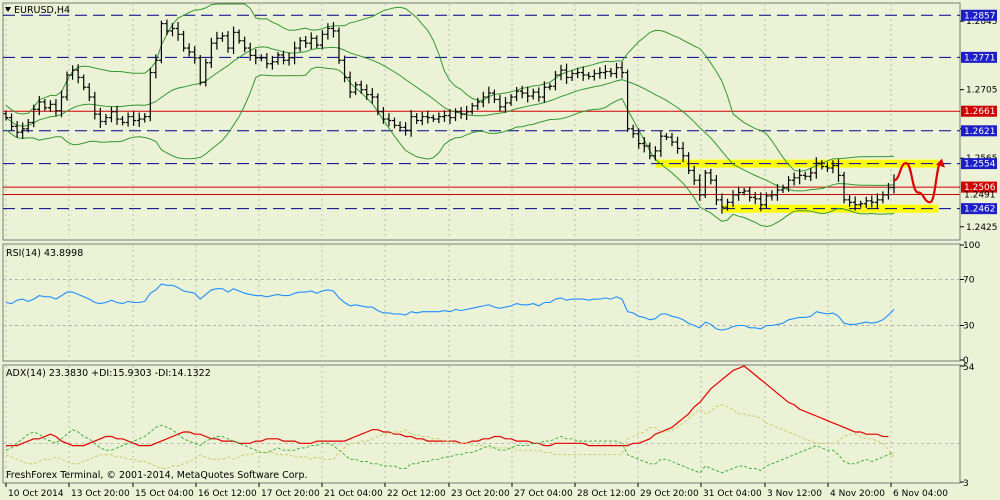 The width and height of the screenshot is (1000, 500). What do you see at coordinates (108, 373) in the screenshot?
I see `adx-title: ADX(14) 23.3830 +DI:15.9303 -DI:14.1322` at bounding box center [108, 373].